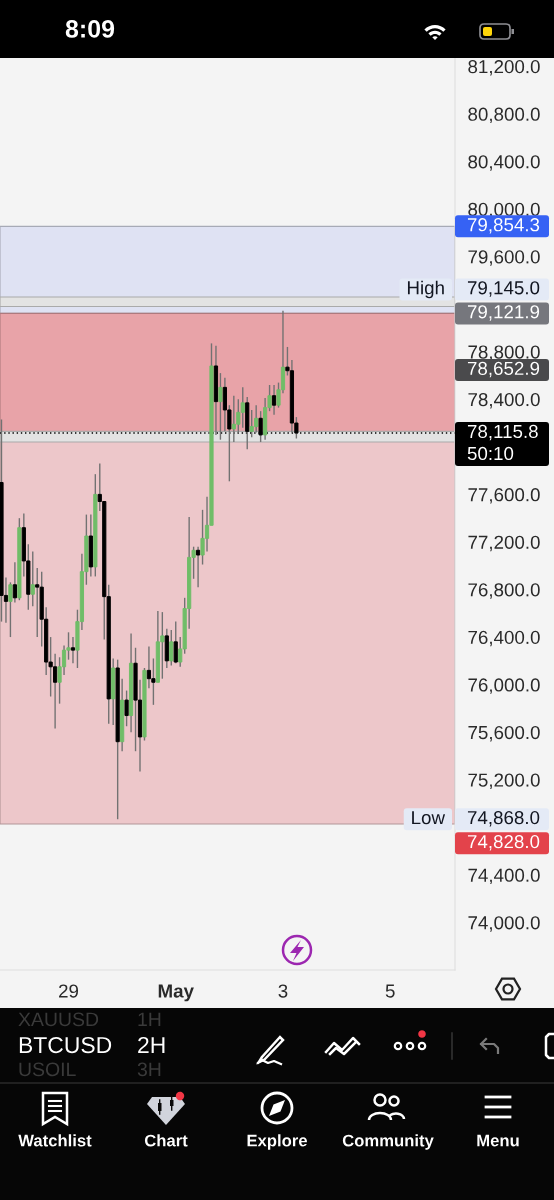 This screenshot has width=554, height=1200. I want to click on text: Chart, so click(166, 1140).